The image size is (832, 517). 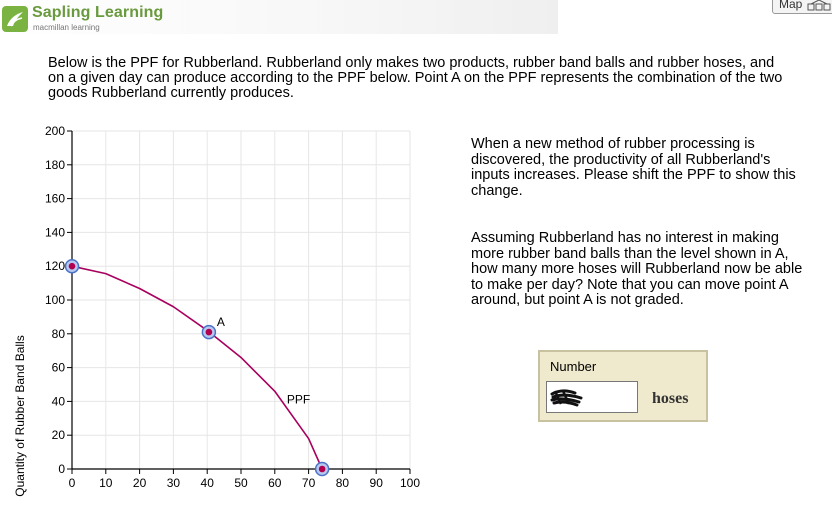 What do you see at coordinates (55, 199) in the screenshot?
I see `y-tick-label: 160` at bounding box center [55, 199].